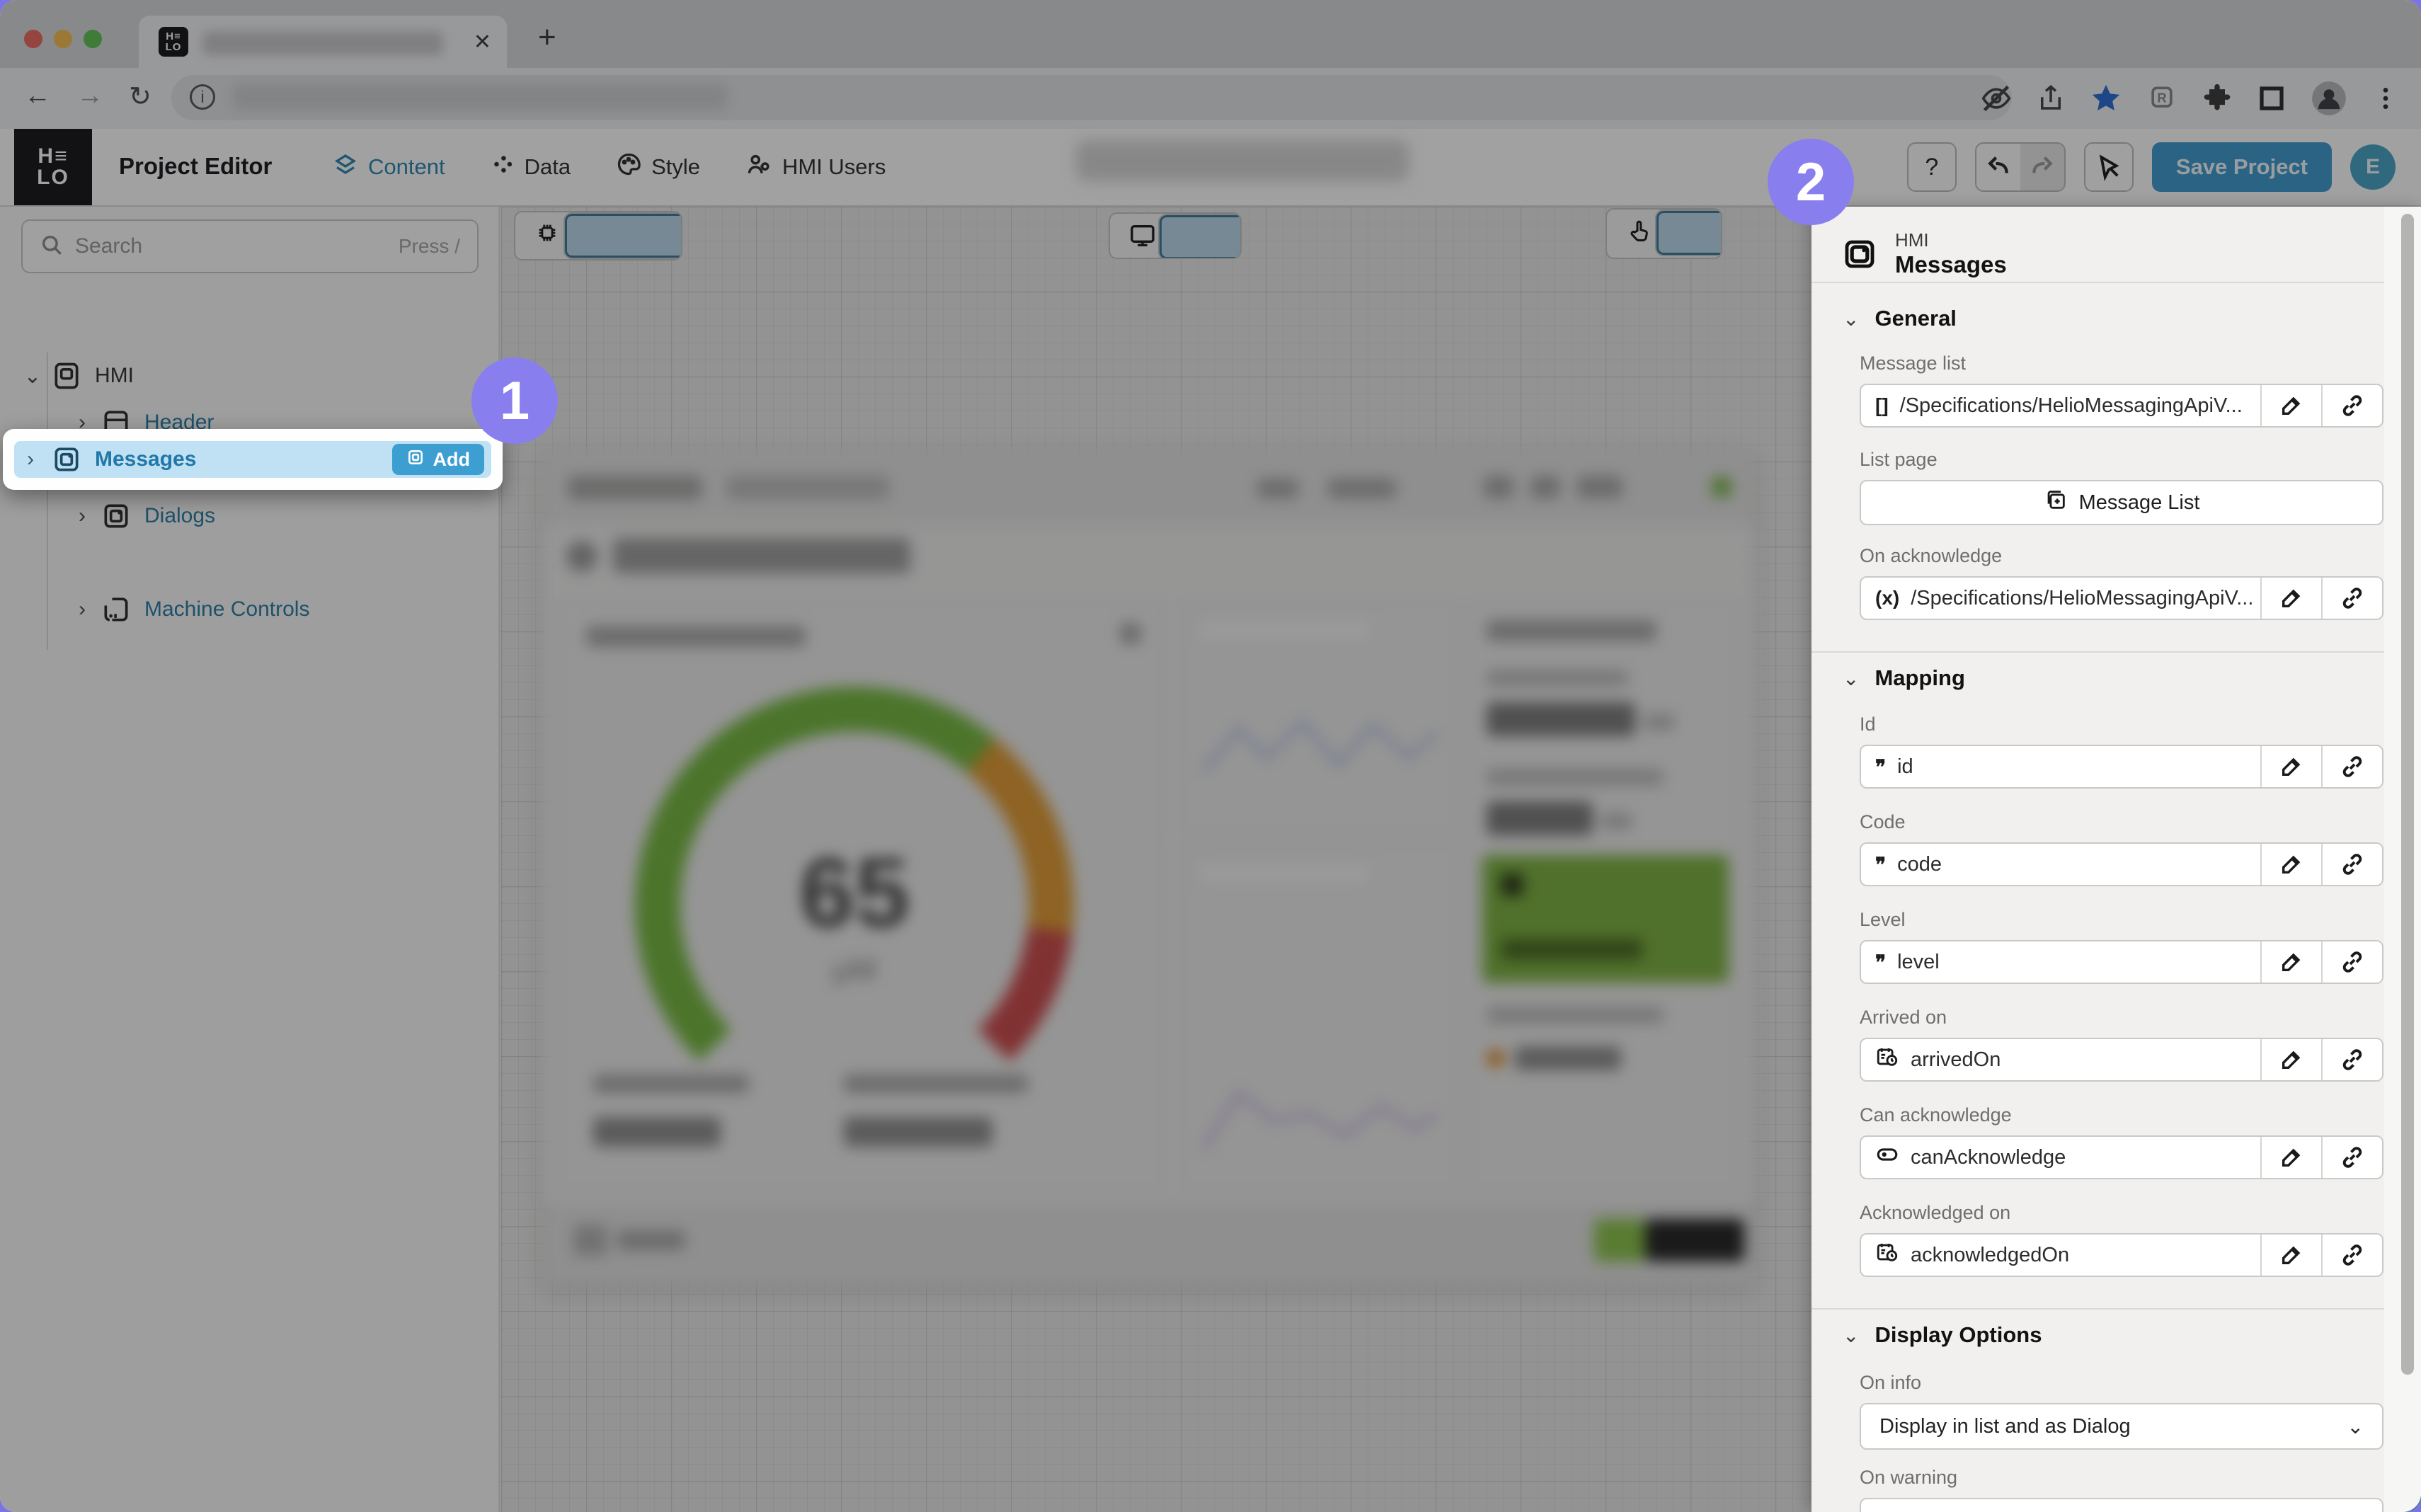  I want to click on on-info-select: Display in list and as Dialog ⌄, so click(2121, 1426).